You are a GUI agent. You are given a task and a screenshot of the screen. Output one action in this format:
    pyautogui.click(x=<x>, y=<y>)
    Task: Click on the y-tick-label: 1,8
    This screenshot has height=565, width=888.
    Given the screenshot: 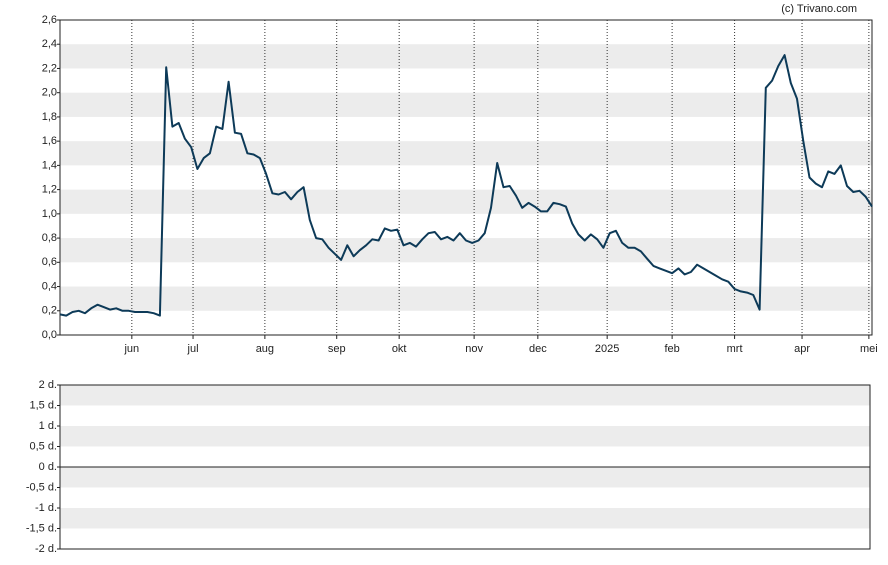 What is the action you would take?
    pyautogui.click(x=49, y=117)
    